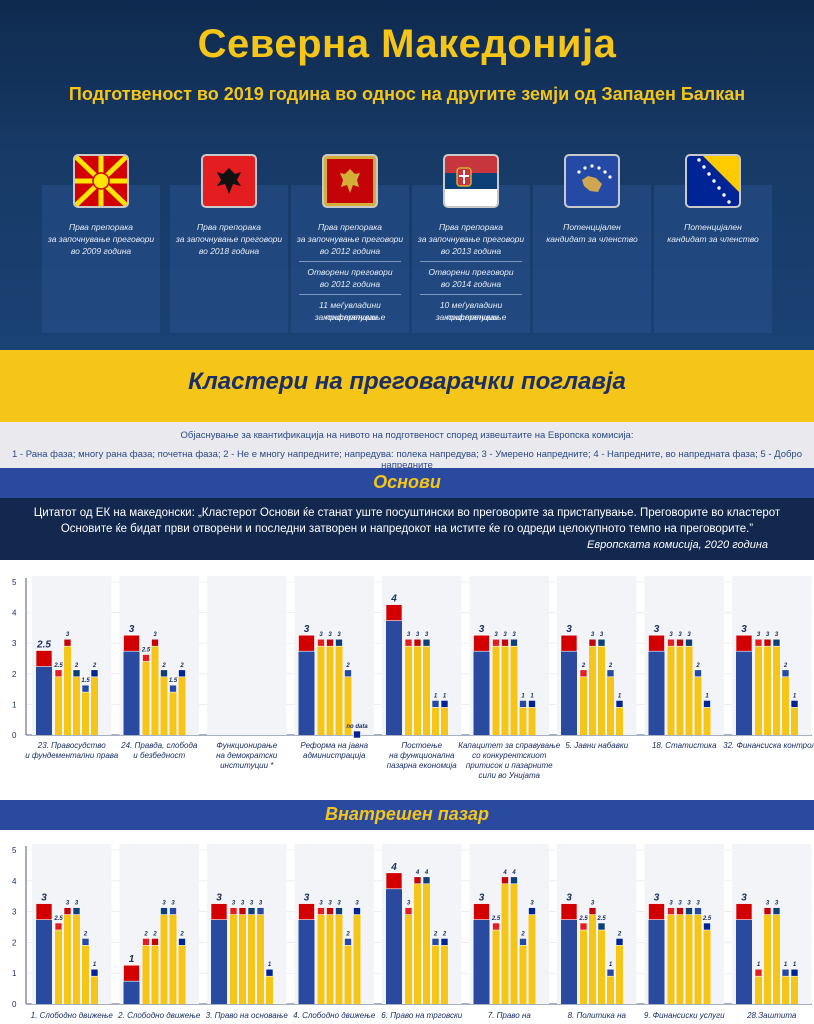 The width and height of the screenshot is (814, 1024). I want to click on y-tick-label: 0, so click(14, 1004).